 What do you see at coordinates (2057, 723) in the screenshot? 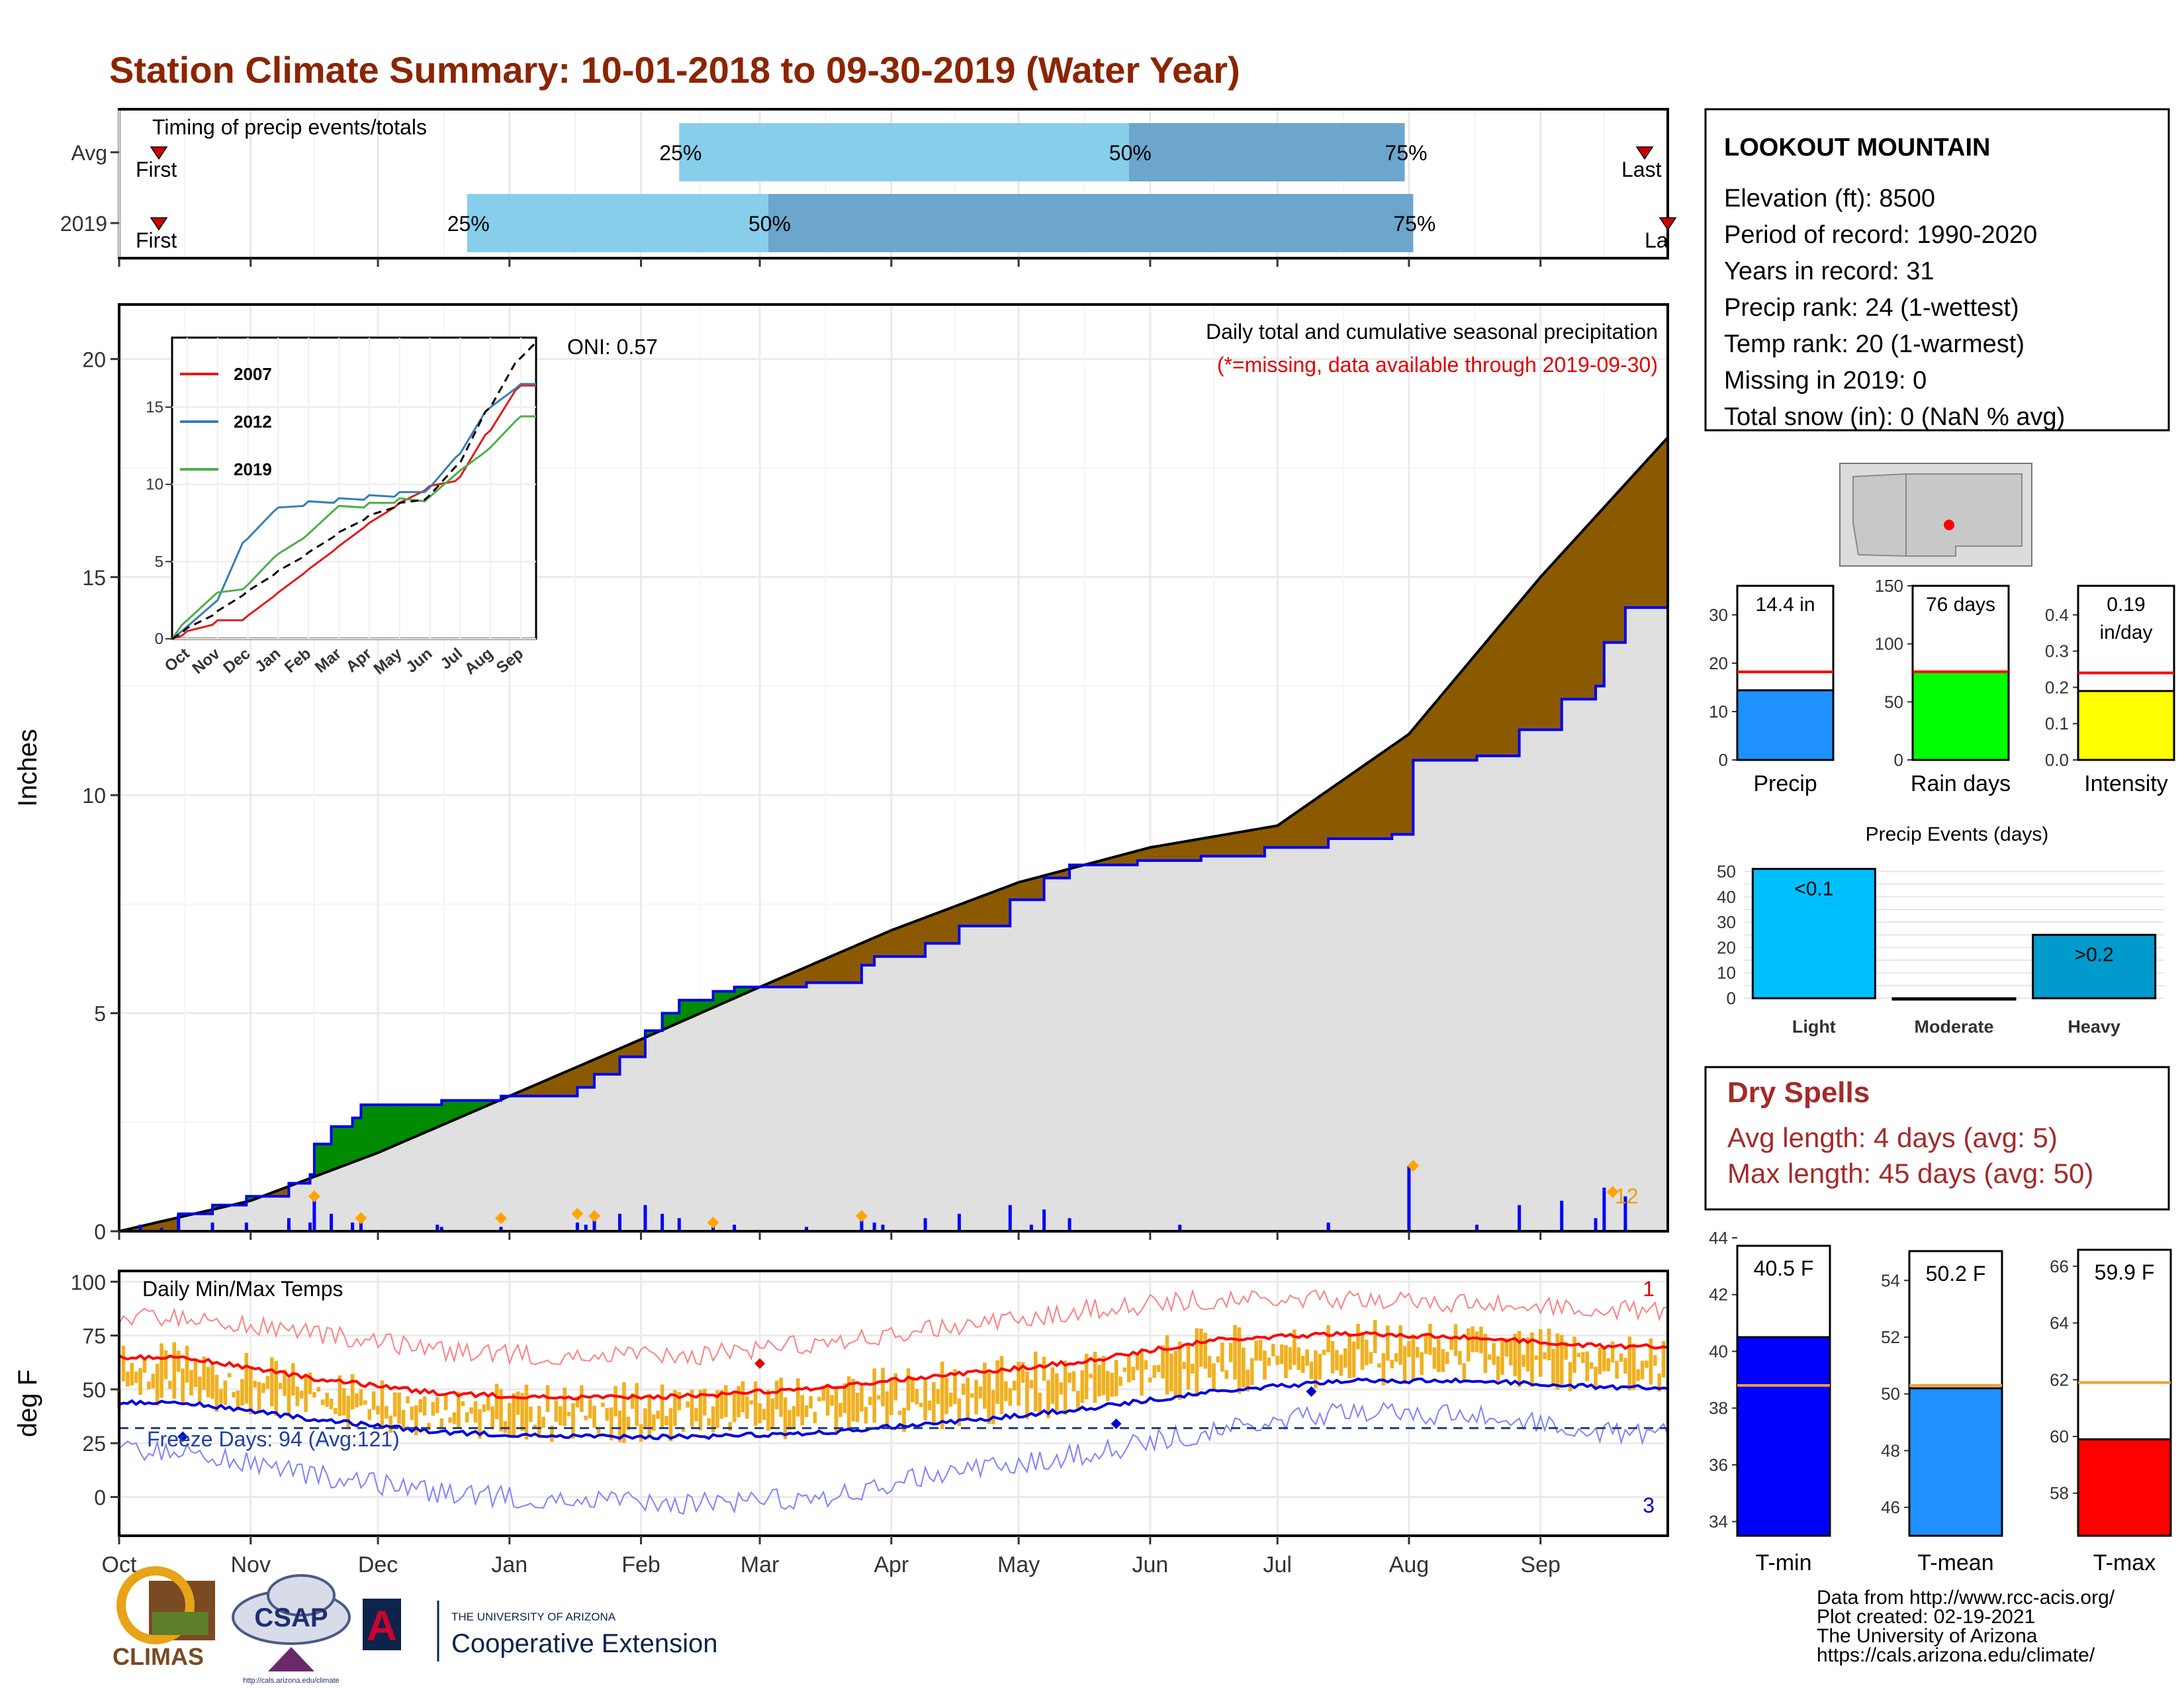
I see `summary-ytick-label: 0.1` at bounding box center [2057, 723].